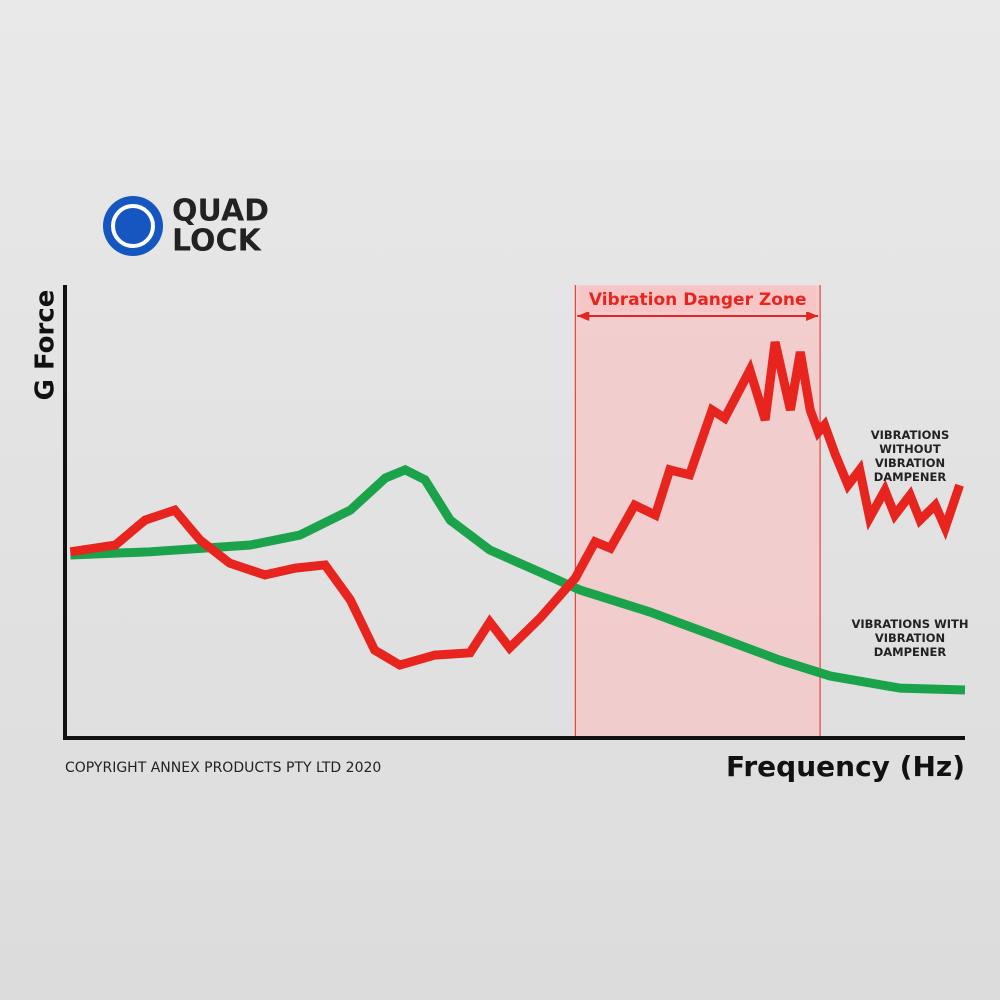 The image size is (1000, 1000). What do you see at coordinates (845, 766) in the screenshot?
I see `x-axis-label: Frequency (Hz)` at bounding box center [845, 766].